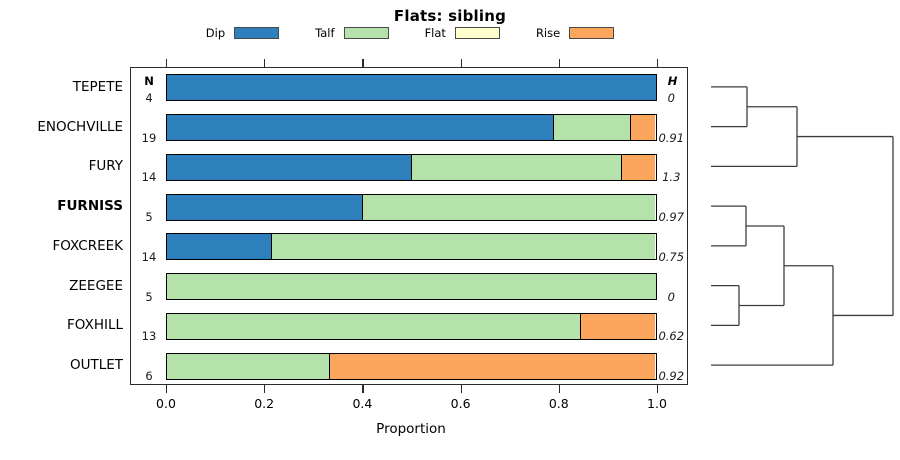 The image size is (900, 460). What do you see at coordinates (671, 256) in the screenshot?
I see `h-value: 0.75` at bounding box center [671, 256].